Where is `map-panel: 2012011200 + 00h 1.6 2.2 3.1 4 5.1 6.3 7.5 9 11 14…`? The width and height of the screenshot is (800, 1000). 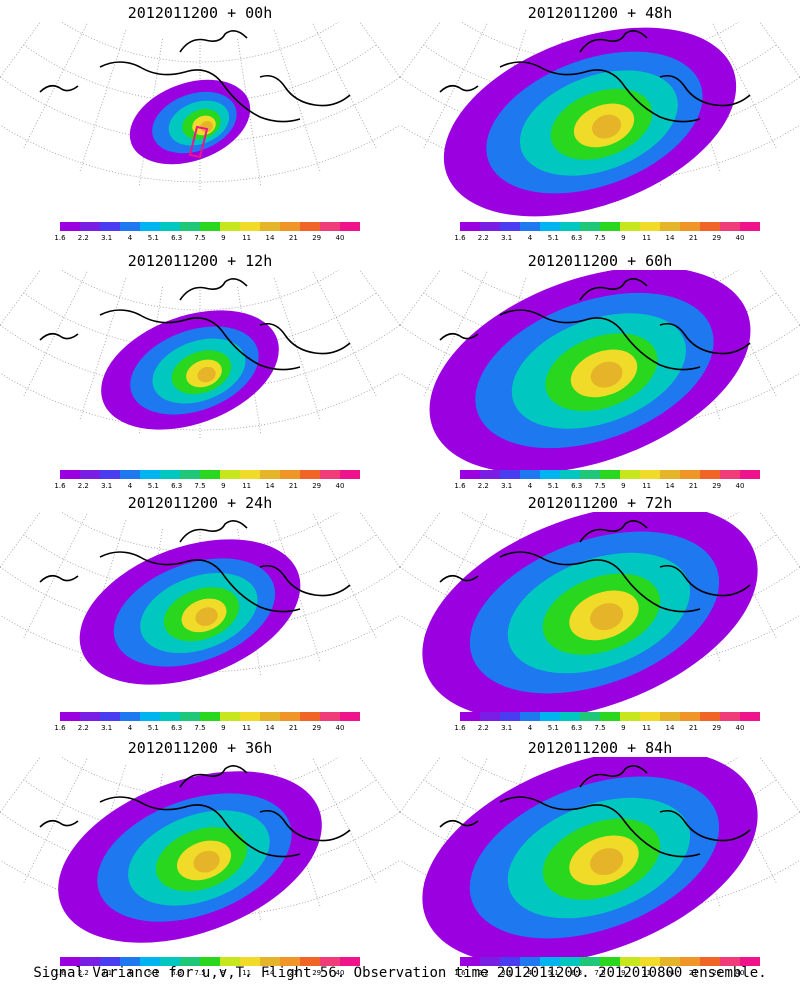
map-panel: 2012011200 + 00h 1.6 2.2 3.1 4 5.1 6.3 7.5 9 11 14… is located at coordinates (200, 121).